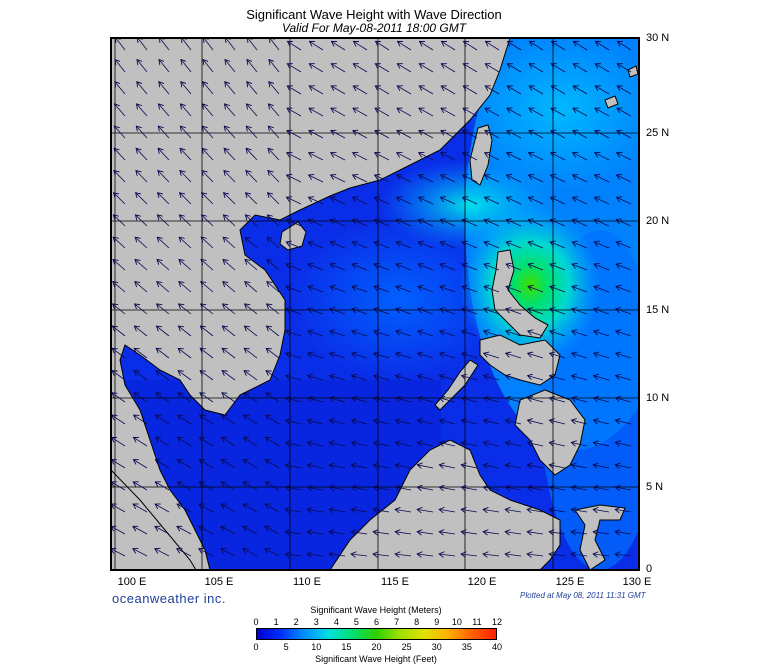 The height and width of the screenshot is (665, 775). What do you see at coordinates (374, 28) in the screenshot?
I see `map-subtitle: Valid For May-08-2011 18:00 GMT` at bounding box center [374, 28].